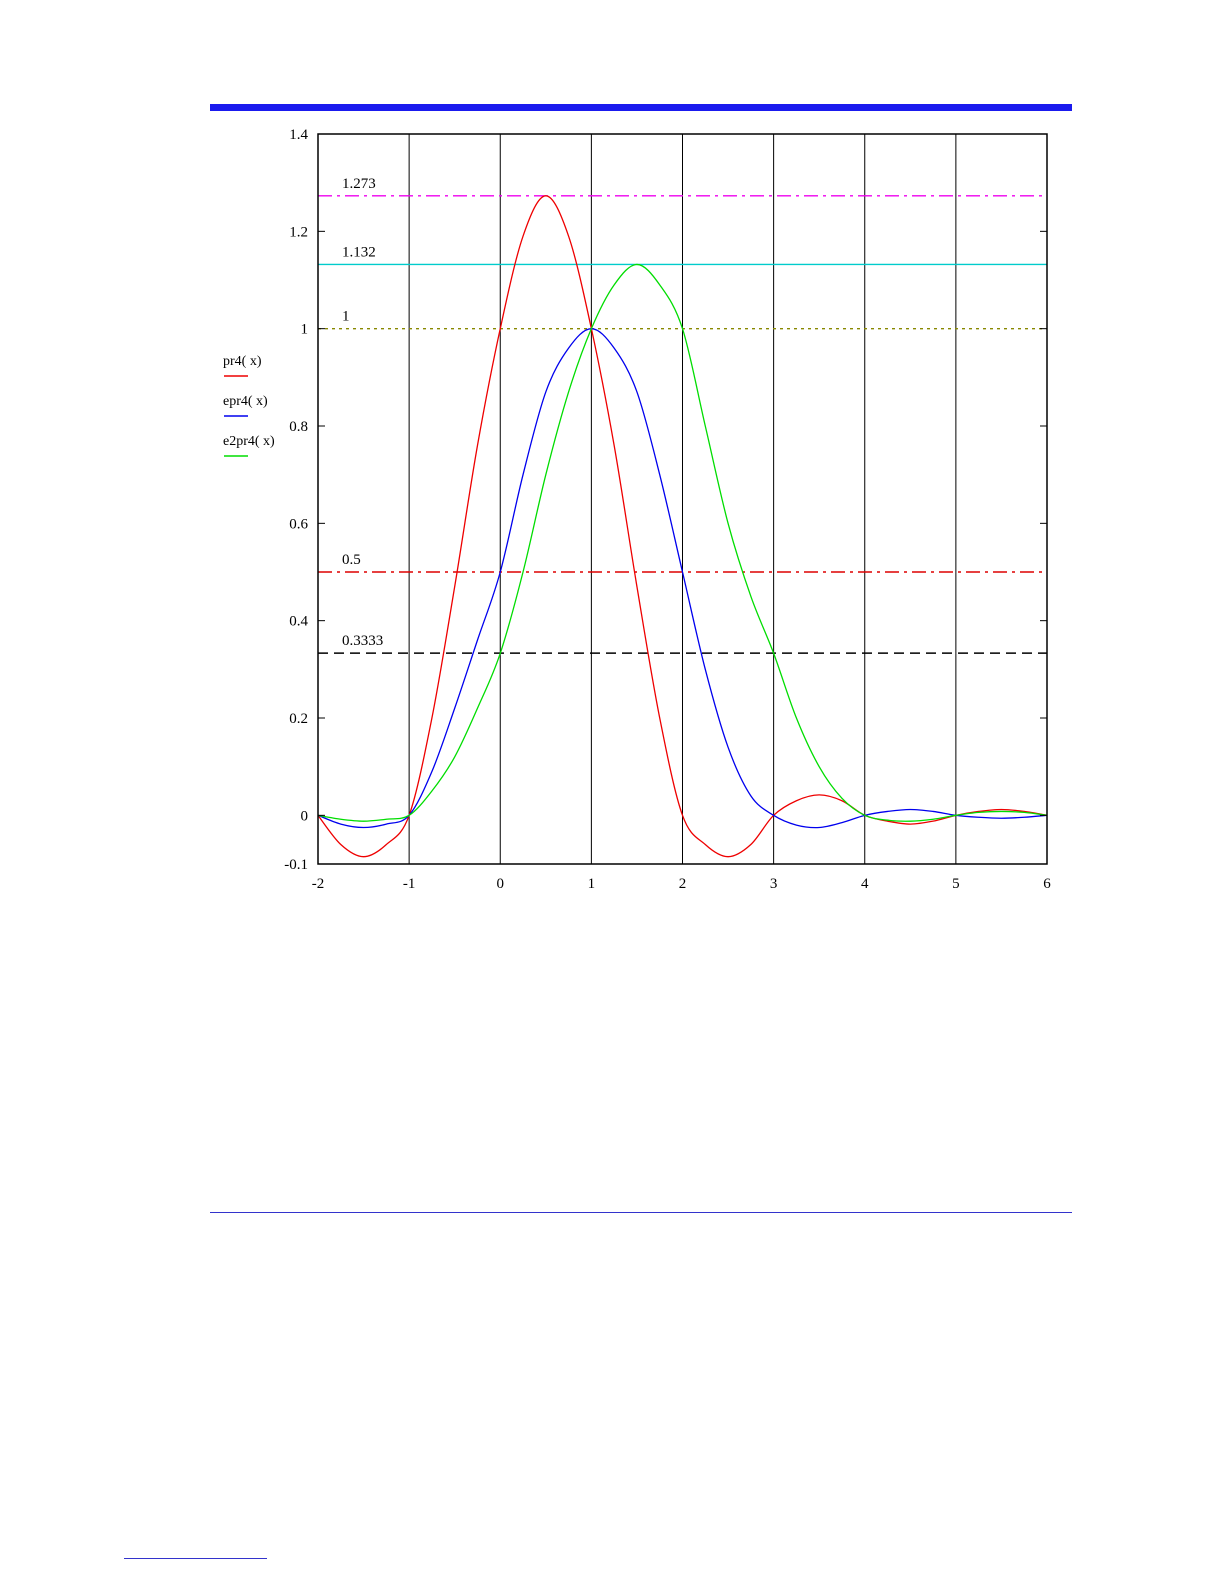 This screenshot has height=1584, width=1224. What do you see at coordinates (249, 441) in the screenshot?
I see `legend-label: e2pr4( x)` at bounding box center [249, 441].